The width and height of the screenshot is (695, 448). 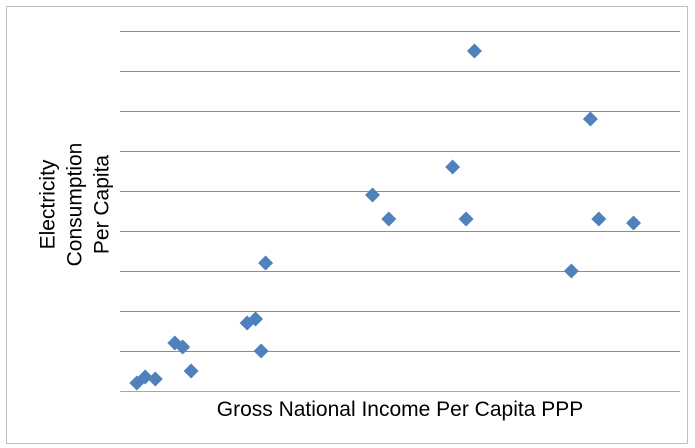 I want to click on y-axis-label-container: Electricity Consumption Per Capita, so click(x=75, y=204).